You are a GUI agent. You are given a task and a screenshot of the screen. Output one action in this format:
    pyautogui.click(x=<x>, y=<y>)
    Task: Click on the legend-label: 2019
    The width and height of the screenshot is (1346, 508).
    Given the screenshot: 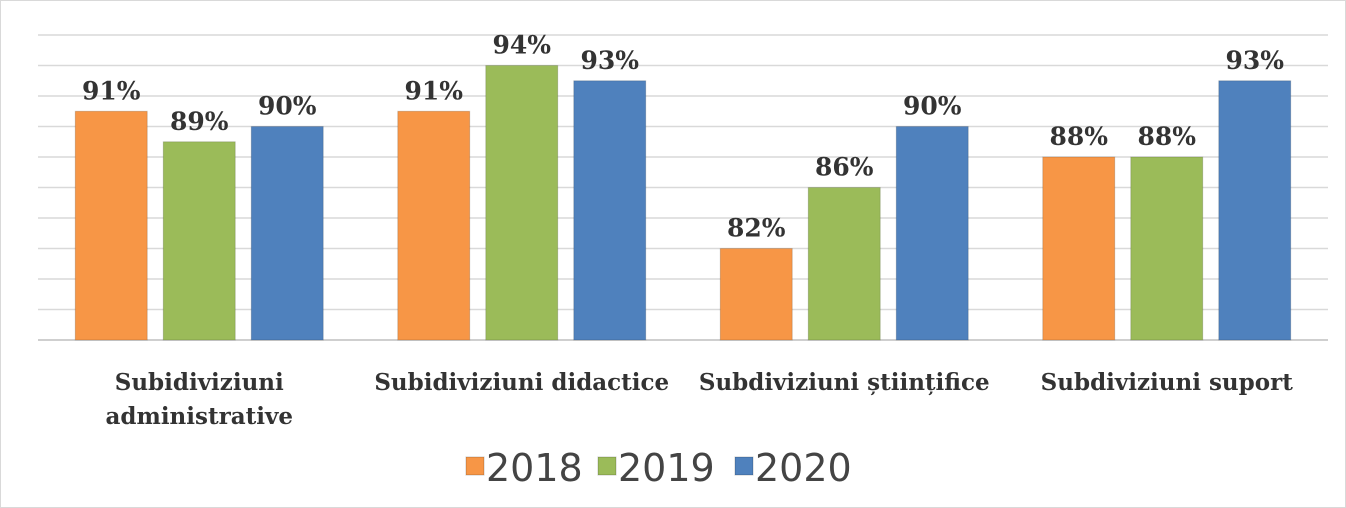 What is the action you would take?
    pyautogui.click(x=666, y=468)
    